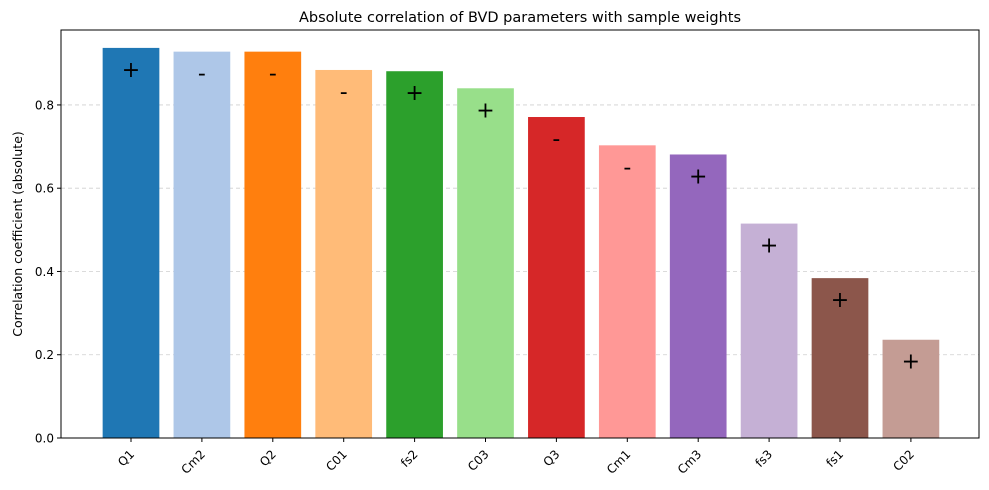  Describe the element at coordinates (840, 358) in the screenshot. I see `bar-fs1` at that location.